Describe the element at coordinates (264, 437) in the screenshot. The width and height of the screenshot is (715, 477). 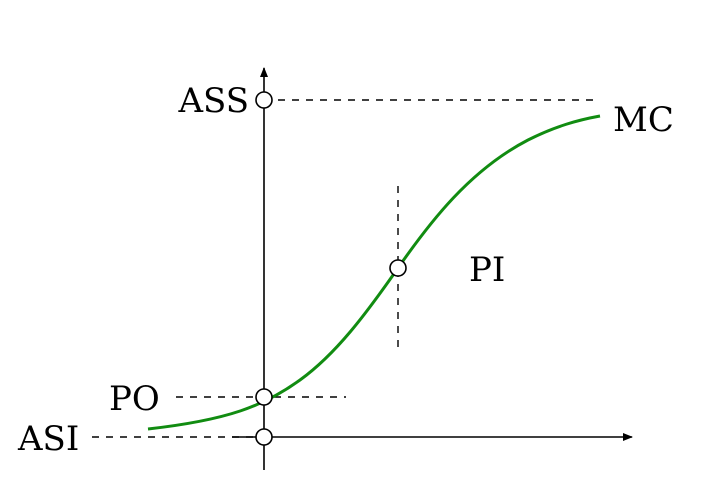
I see `asi-point` at that location.